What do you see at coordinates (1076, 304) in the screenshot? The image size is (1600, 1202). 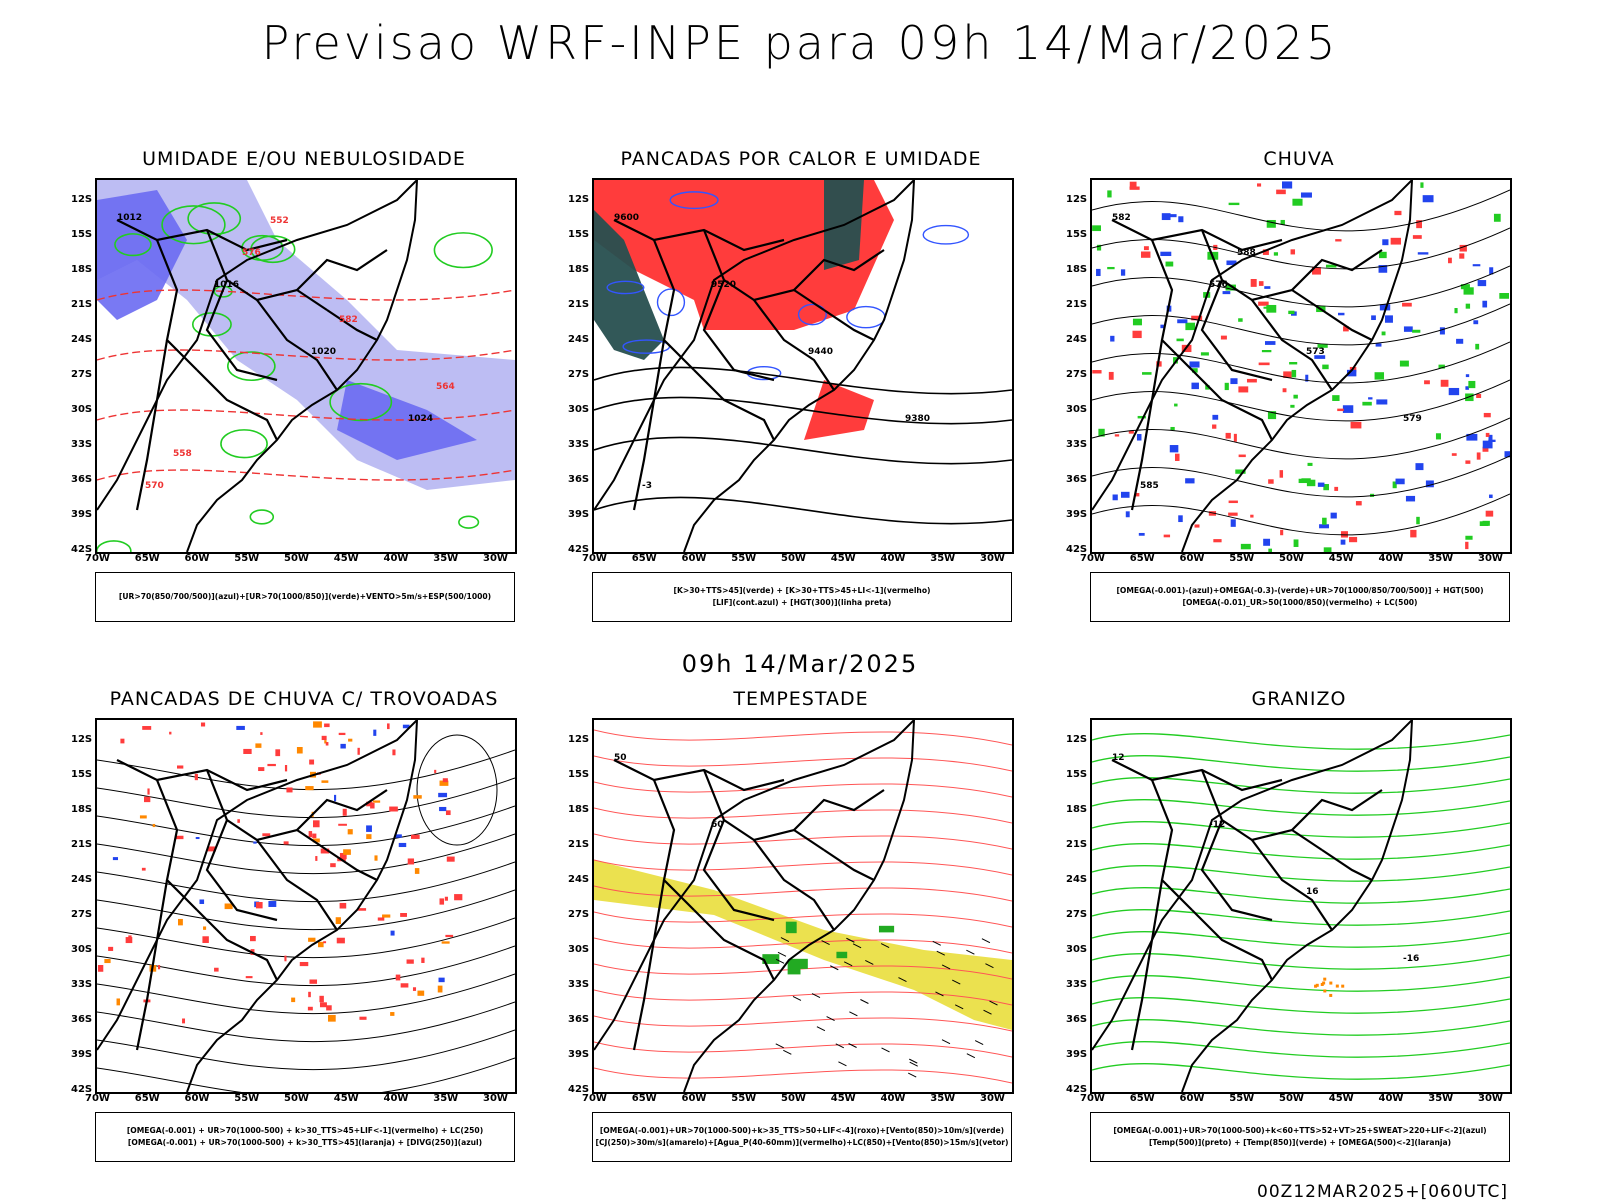 I see `y-tick-label: 21S` at bounding box center [1076, 304].